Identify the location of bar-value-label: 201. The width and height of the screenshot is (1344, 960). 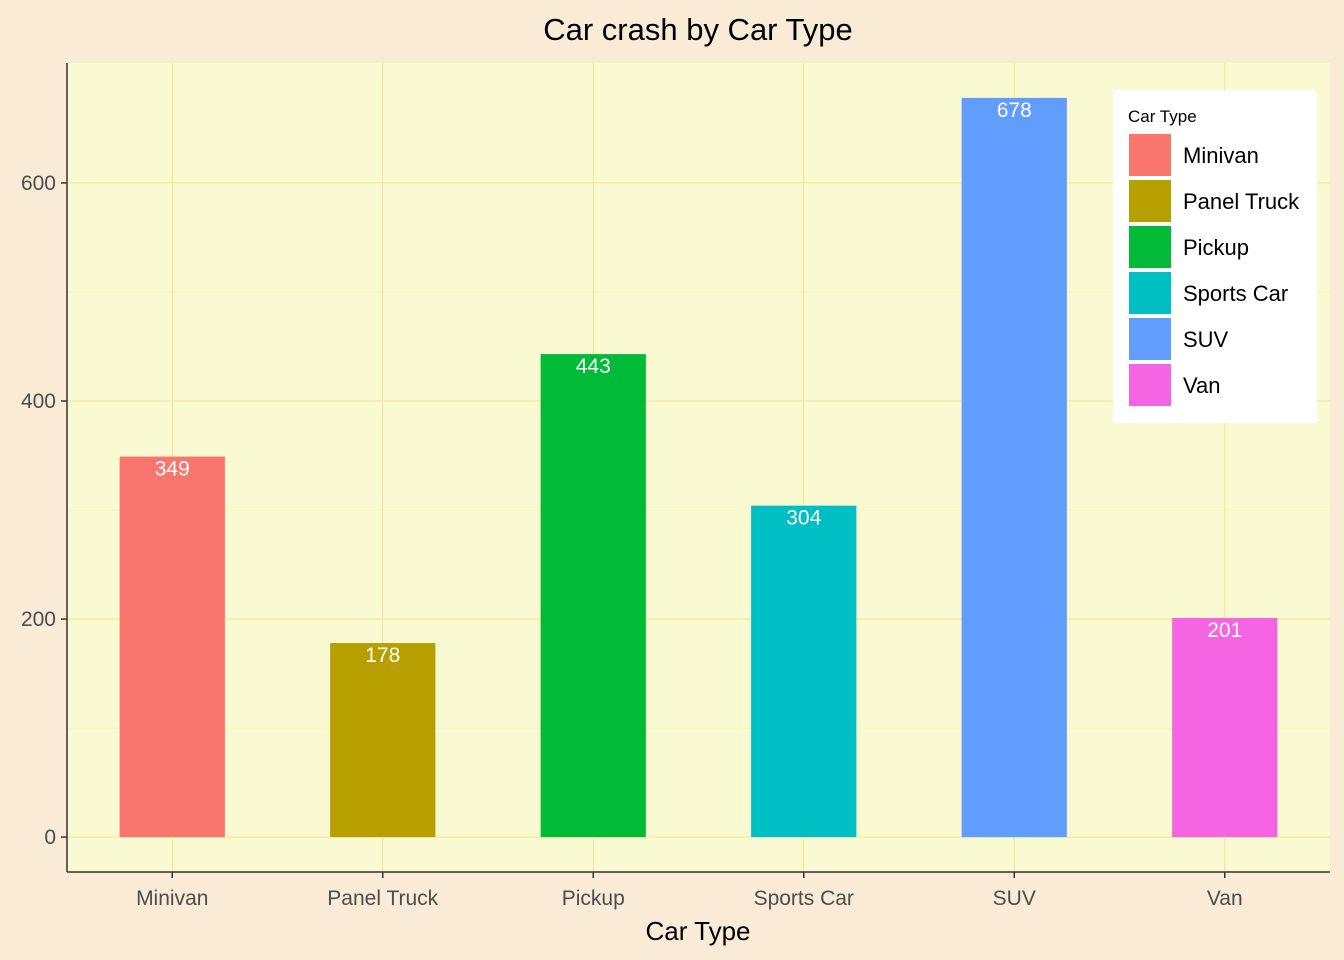
(1224, 630).